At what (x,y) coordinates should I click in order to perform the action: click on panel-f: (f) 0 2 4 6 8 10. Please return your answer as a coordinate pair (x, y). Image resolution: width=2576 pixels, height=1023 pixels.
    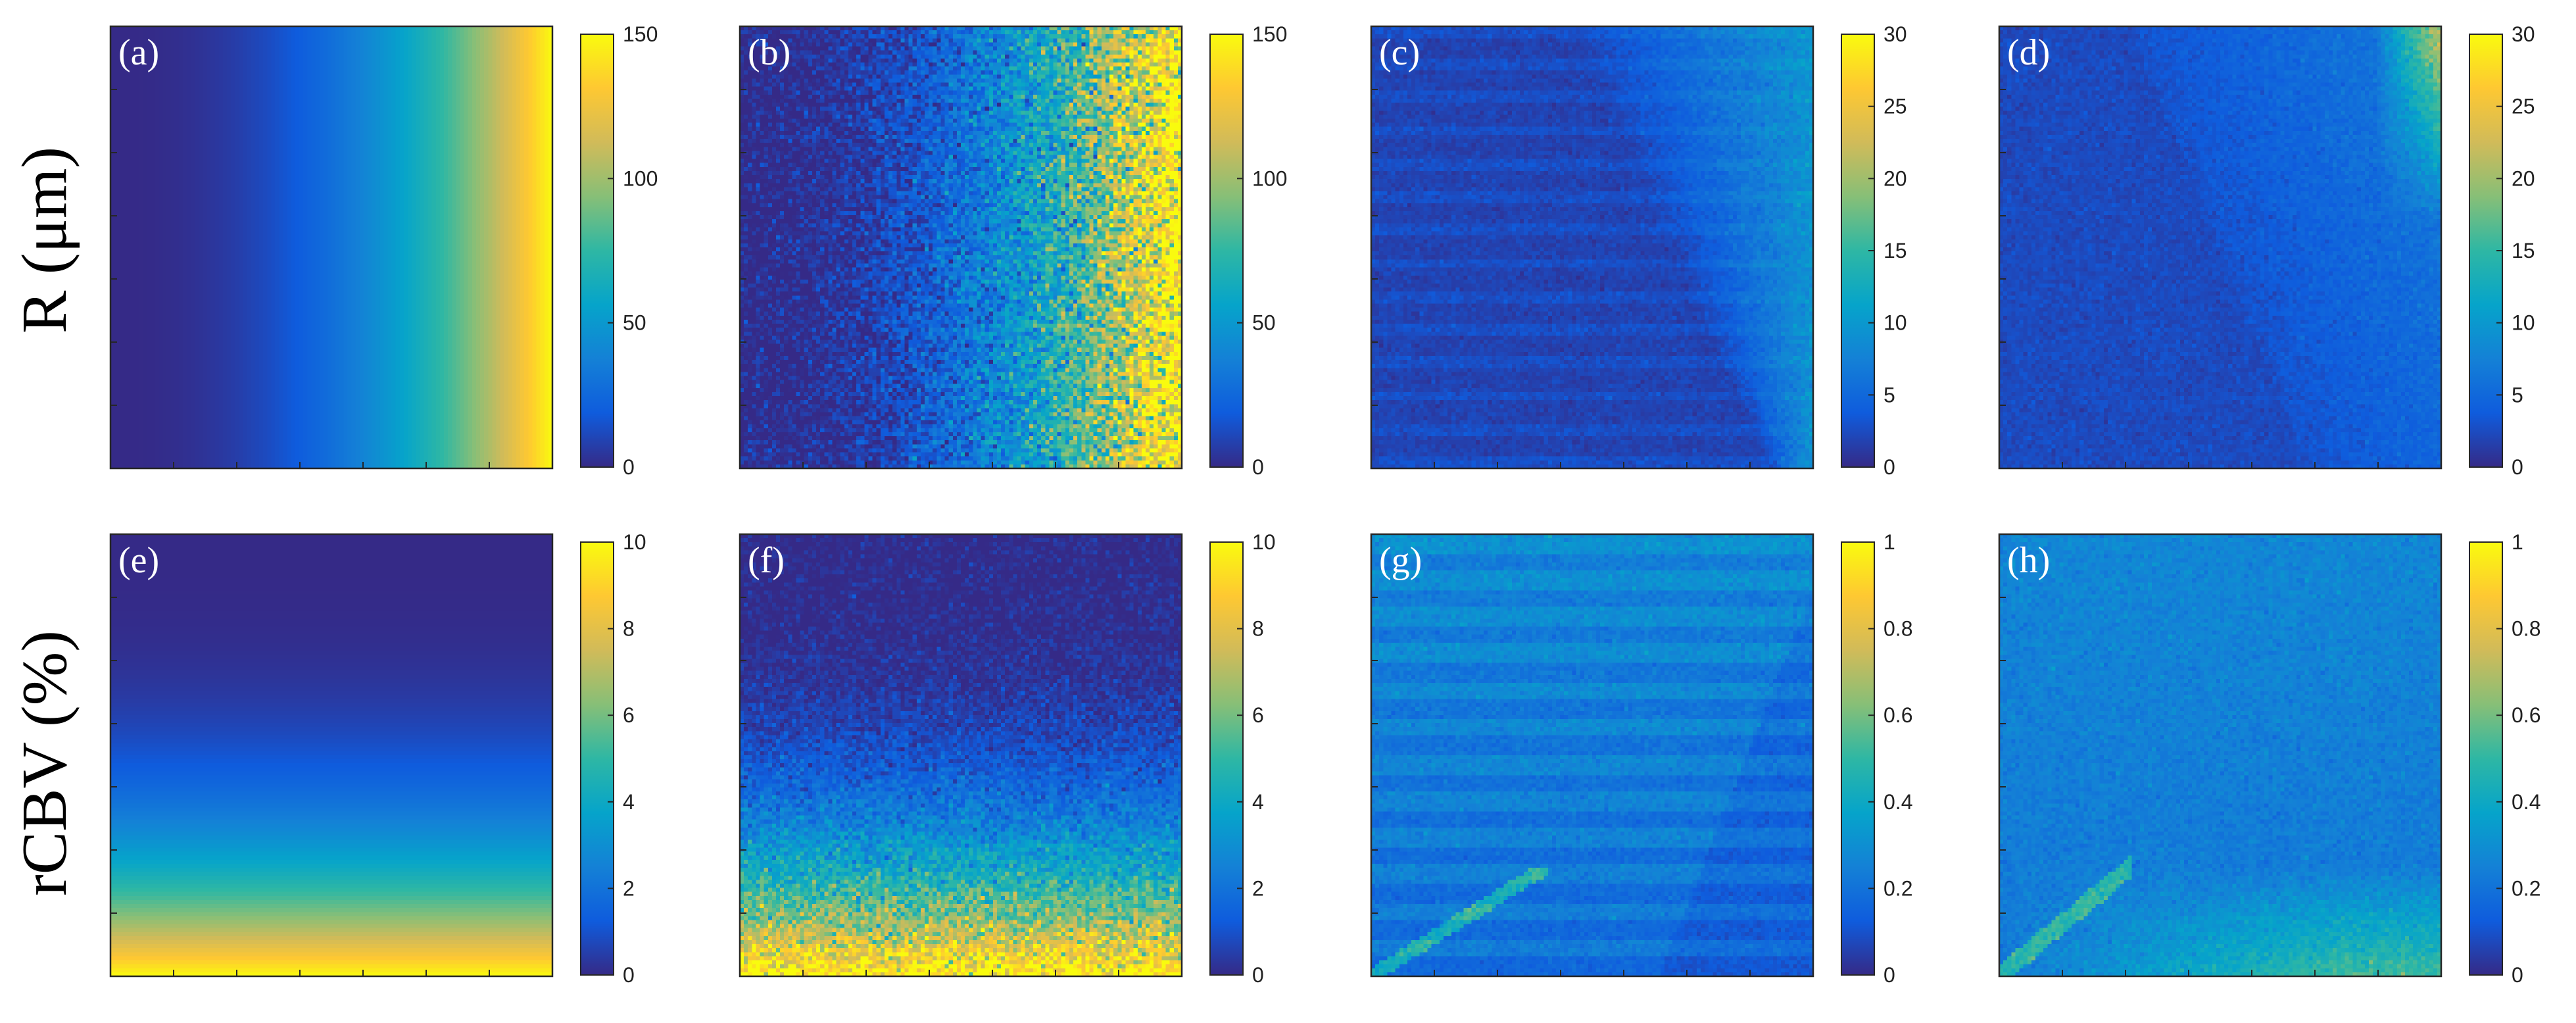
    Looking at the image, I should click on (1007, 758).